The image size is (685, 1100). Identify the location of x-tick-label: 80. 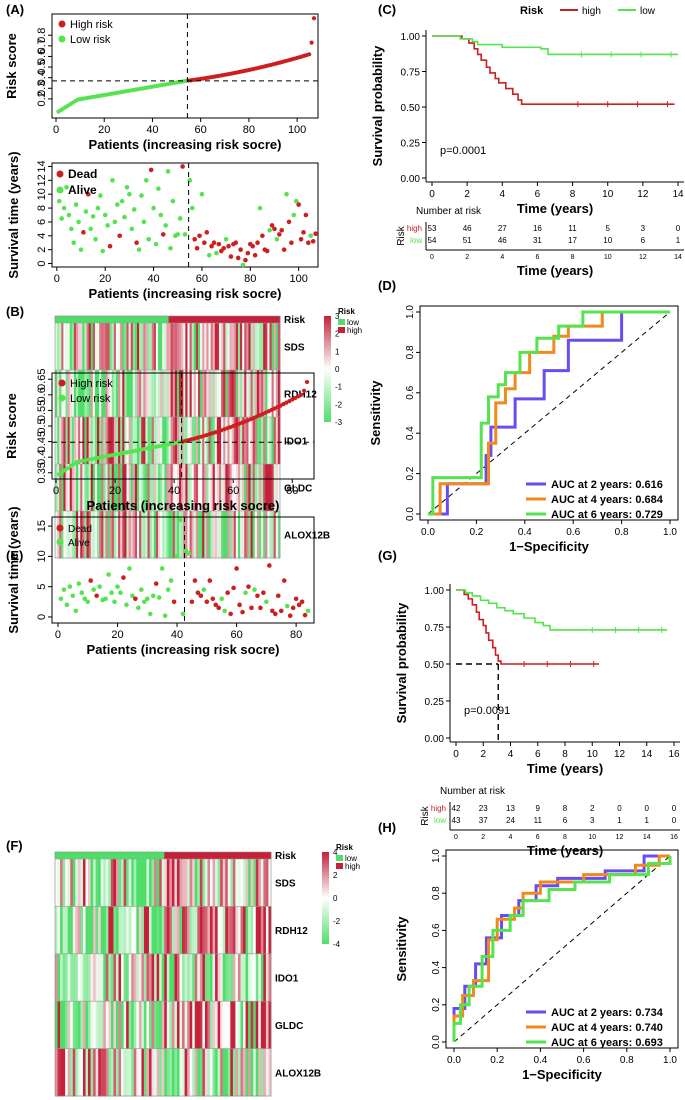
(250, 279).